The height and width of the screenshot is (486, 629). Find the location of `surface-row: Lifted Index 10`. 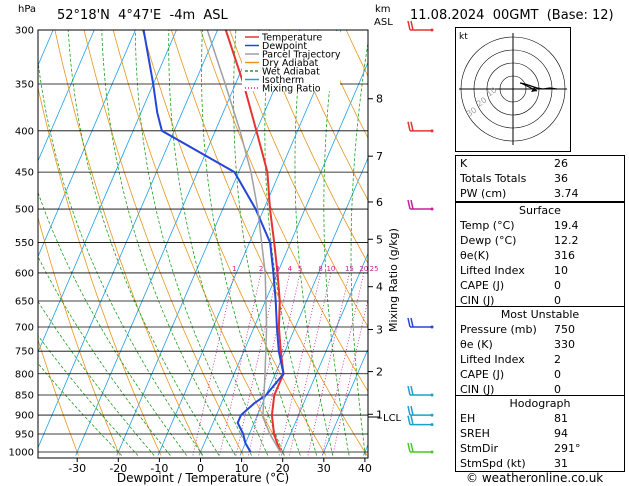

surface-row: Lifted Index 10 is located at coordinates (540, 270).